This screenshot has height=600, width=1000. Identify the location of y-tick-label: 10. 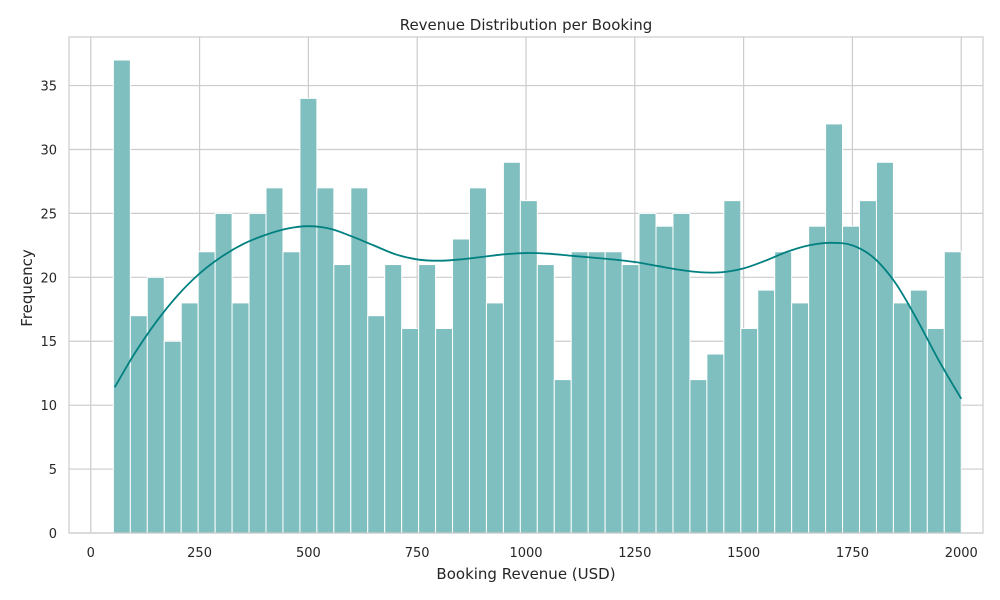
(48, 406).